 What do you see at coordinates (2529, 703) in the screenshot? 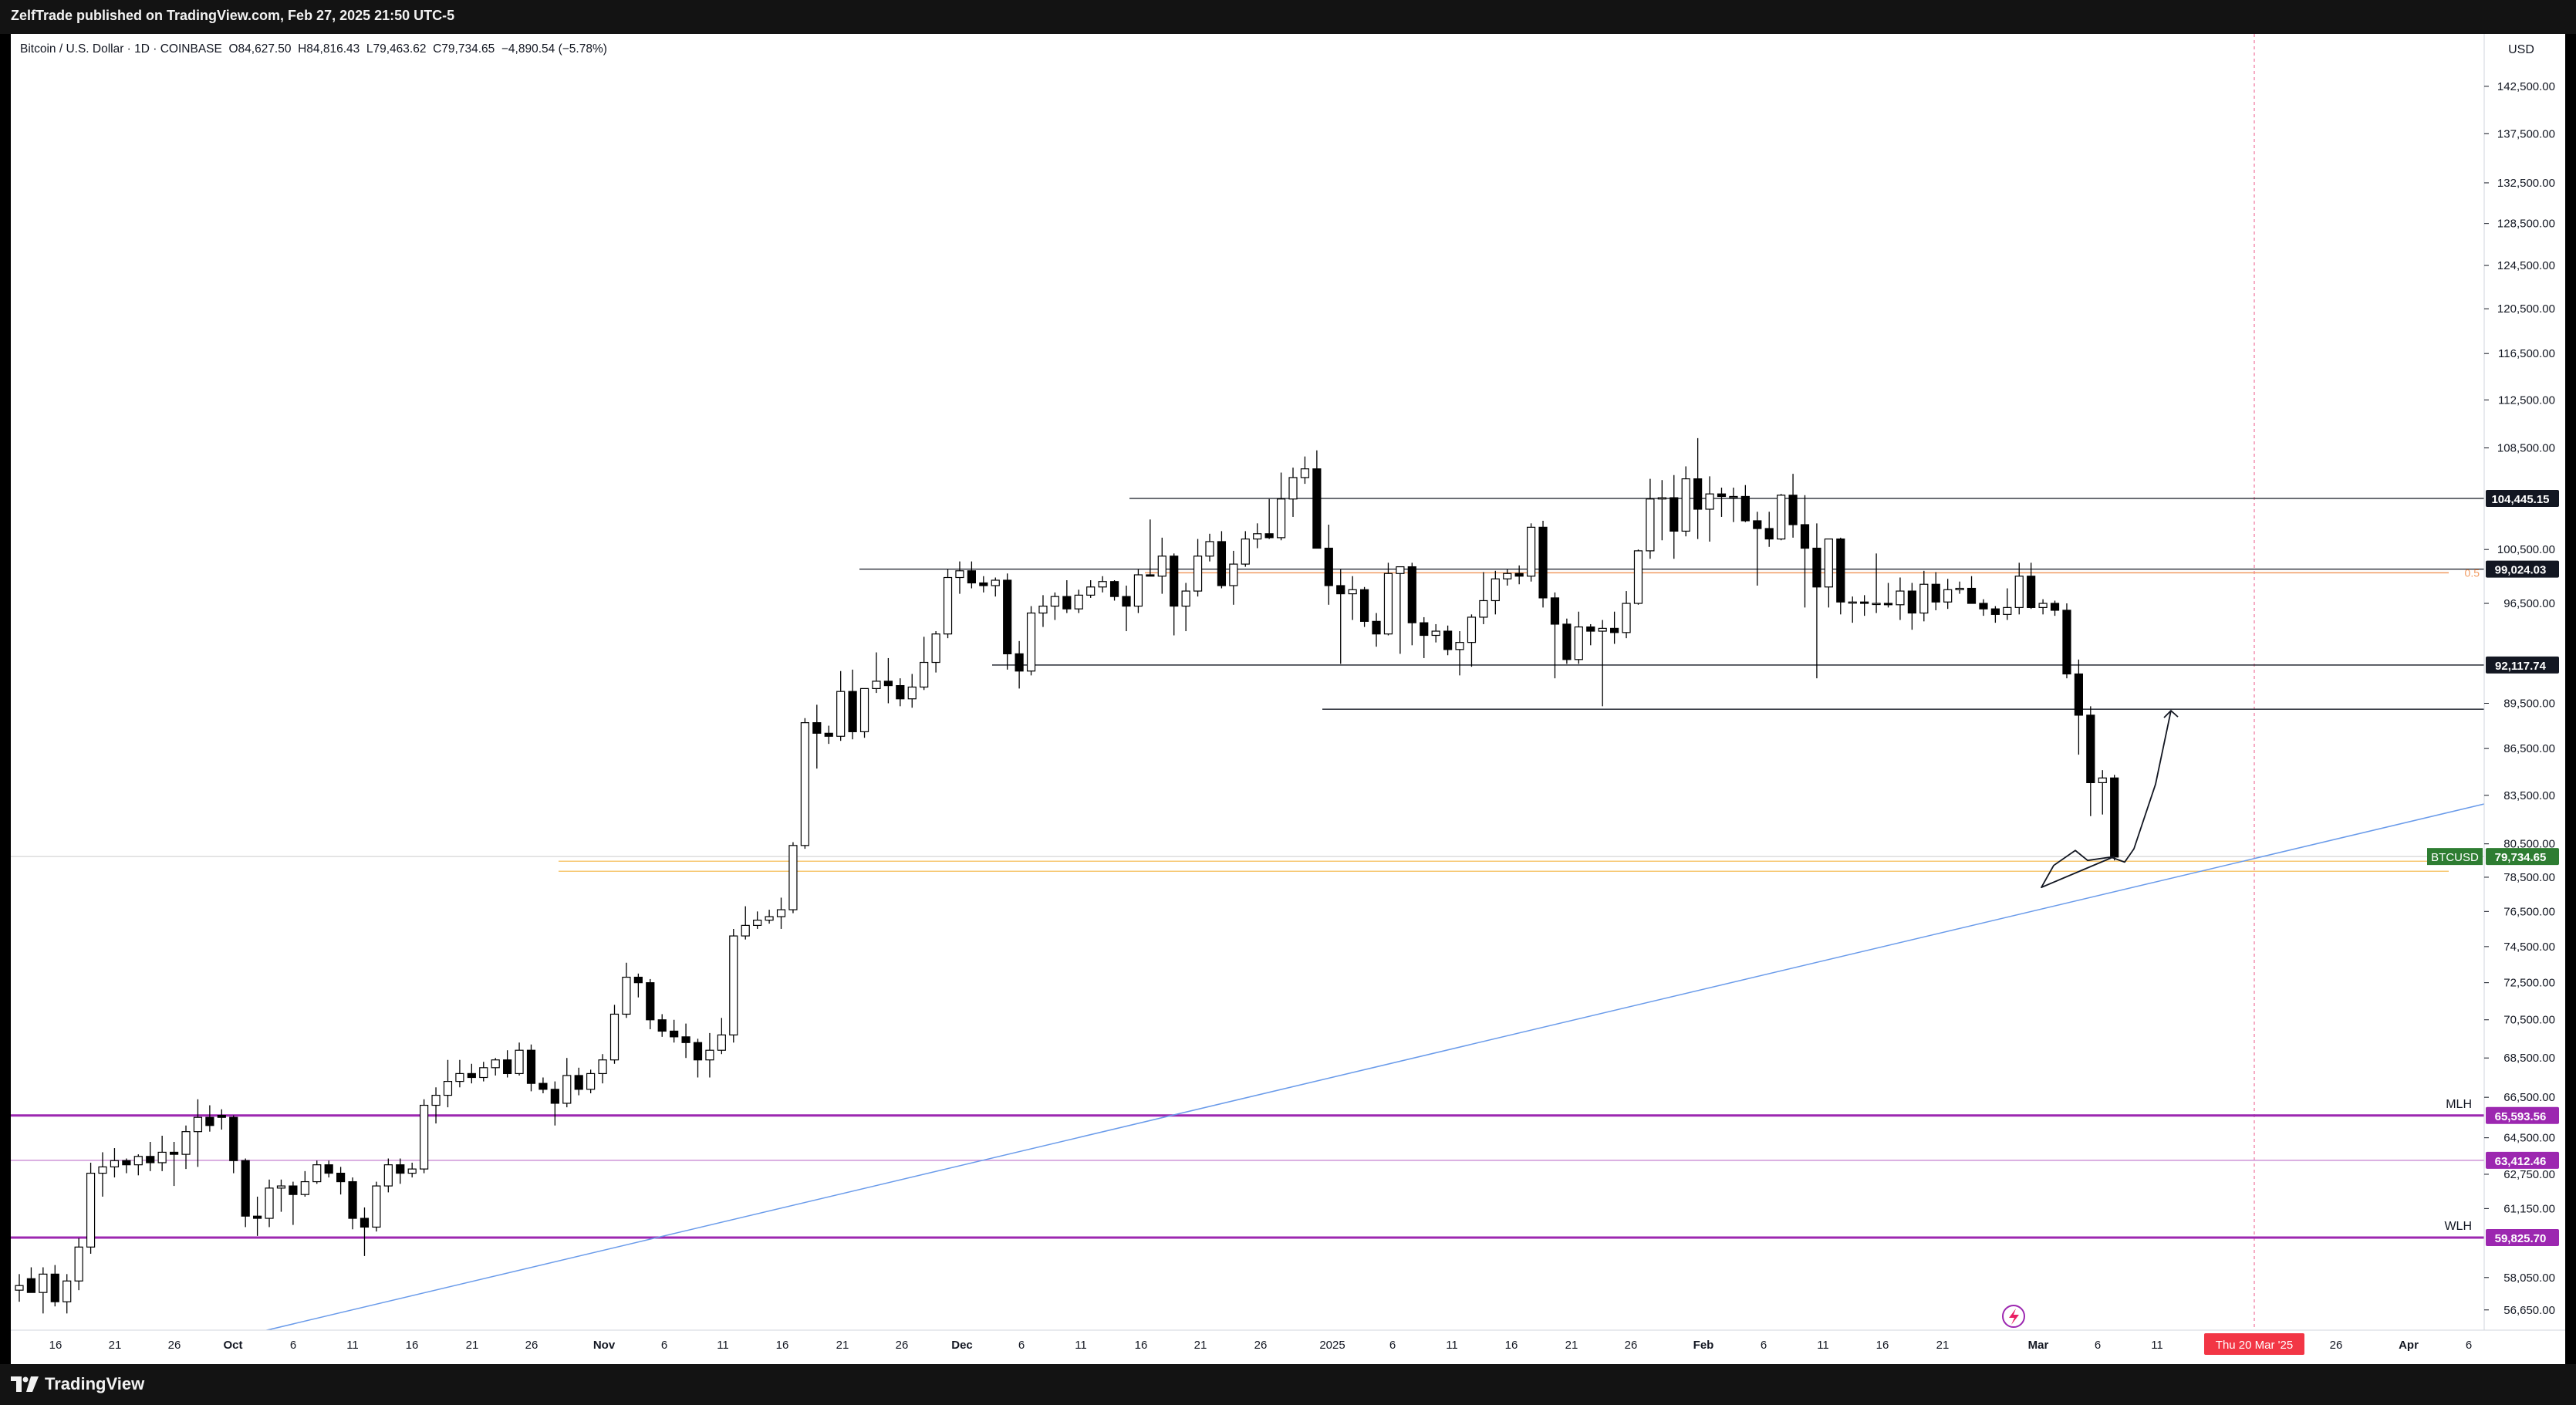
I see `price-tick-label: 89,500.00` at bounding box center [2529, 703].